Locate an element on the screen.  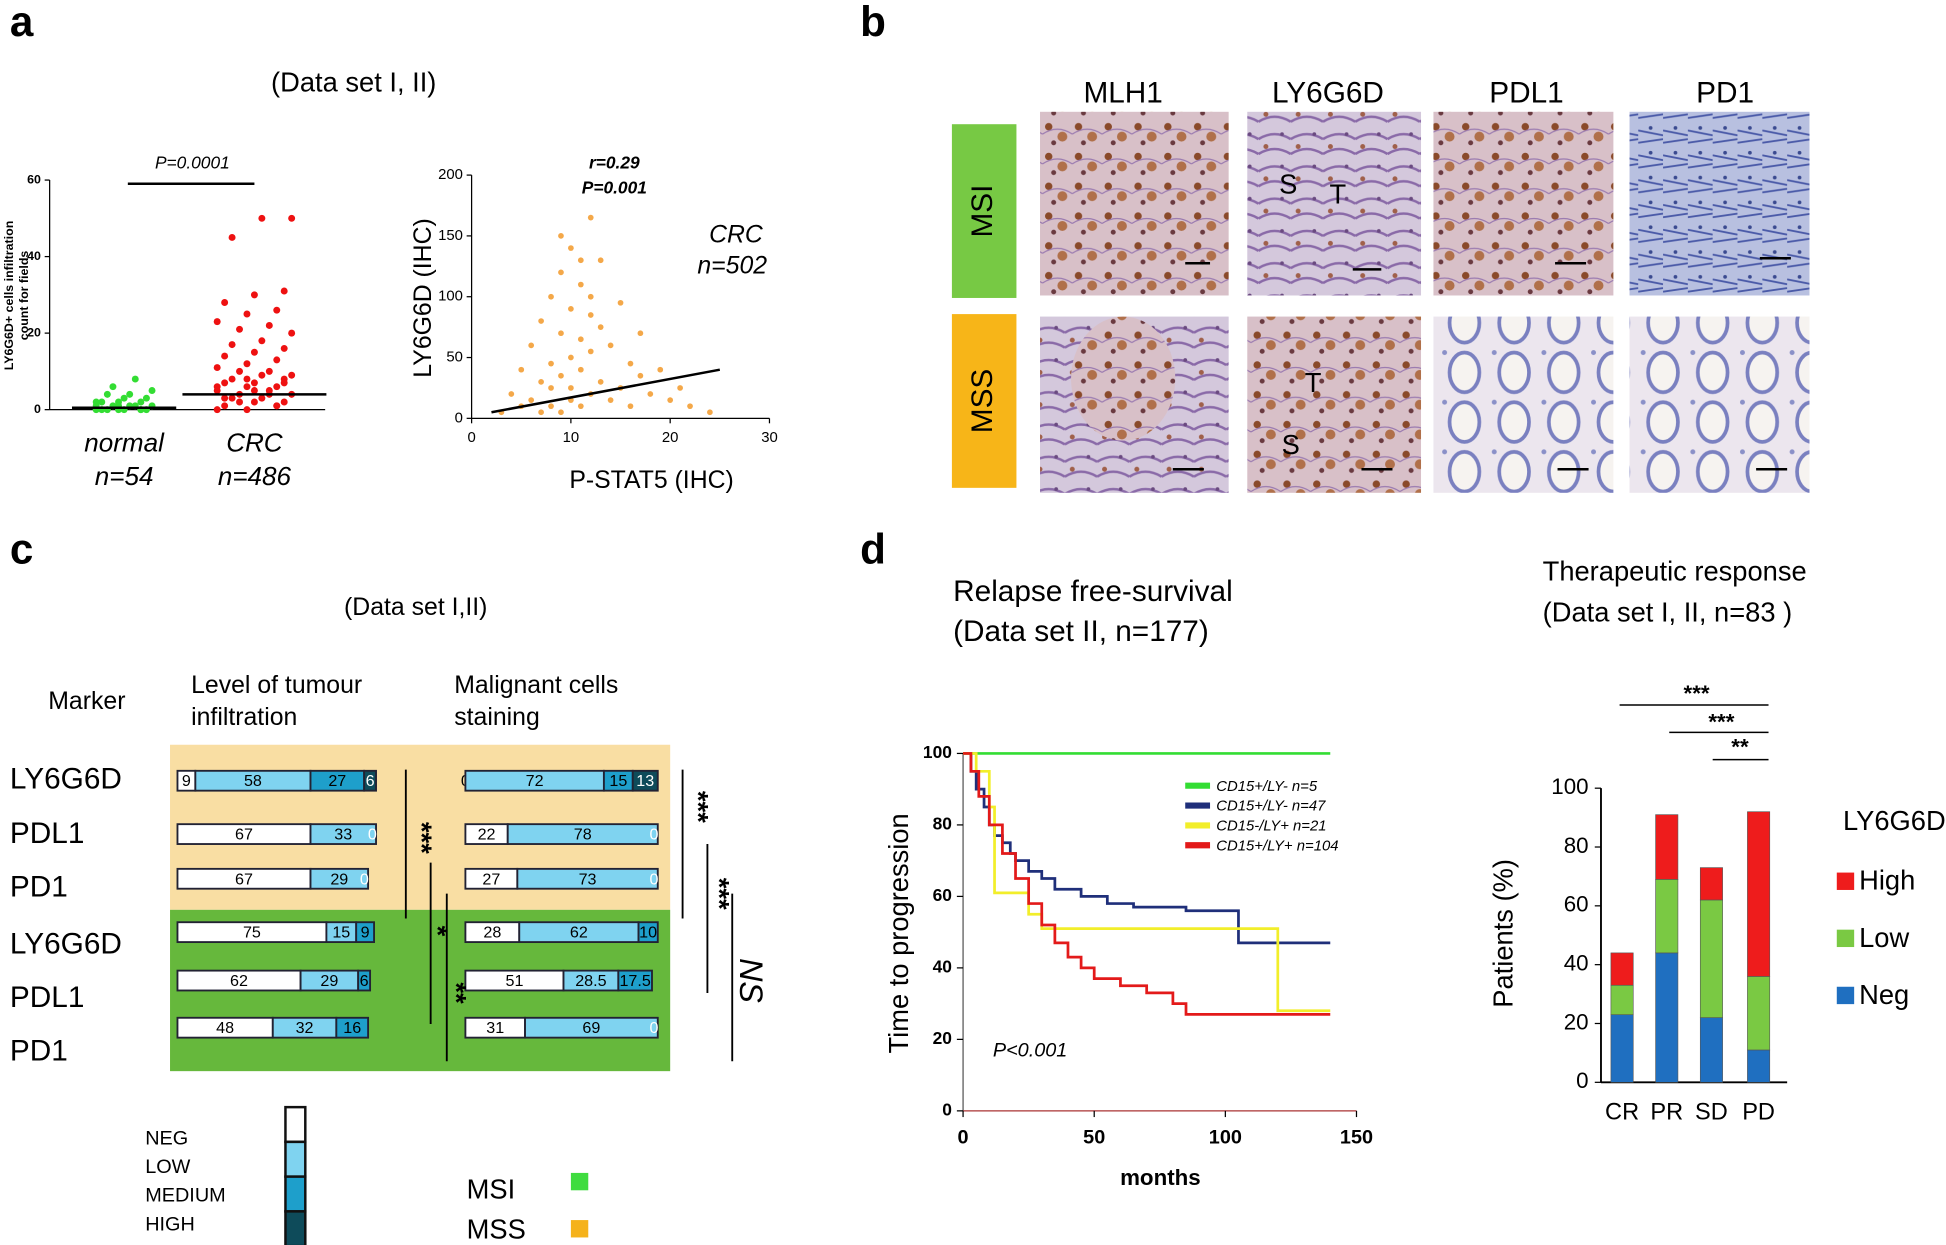
bar-value: 15 is located at coordinates (341, 933).